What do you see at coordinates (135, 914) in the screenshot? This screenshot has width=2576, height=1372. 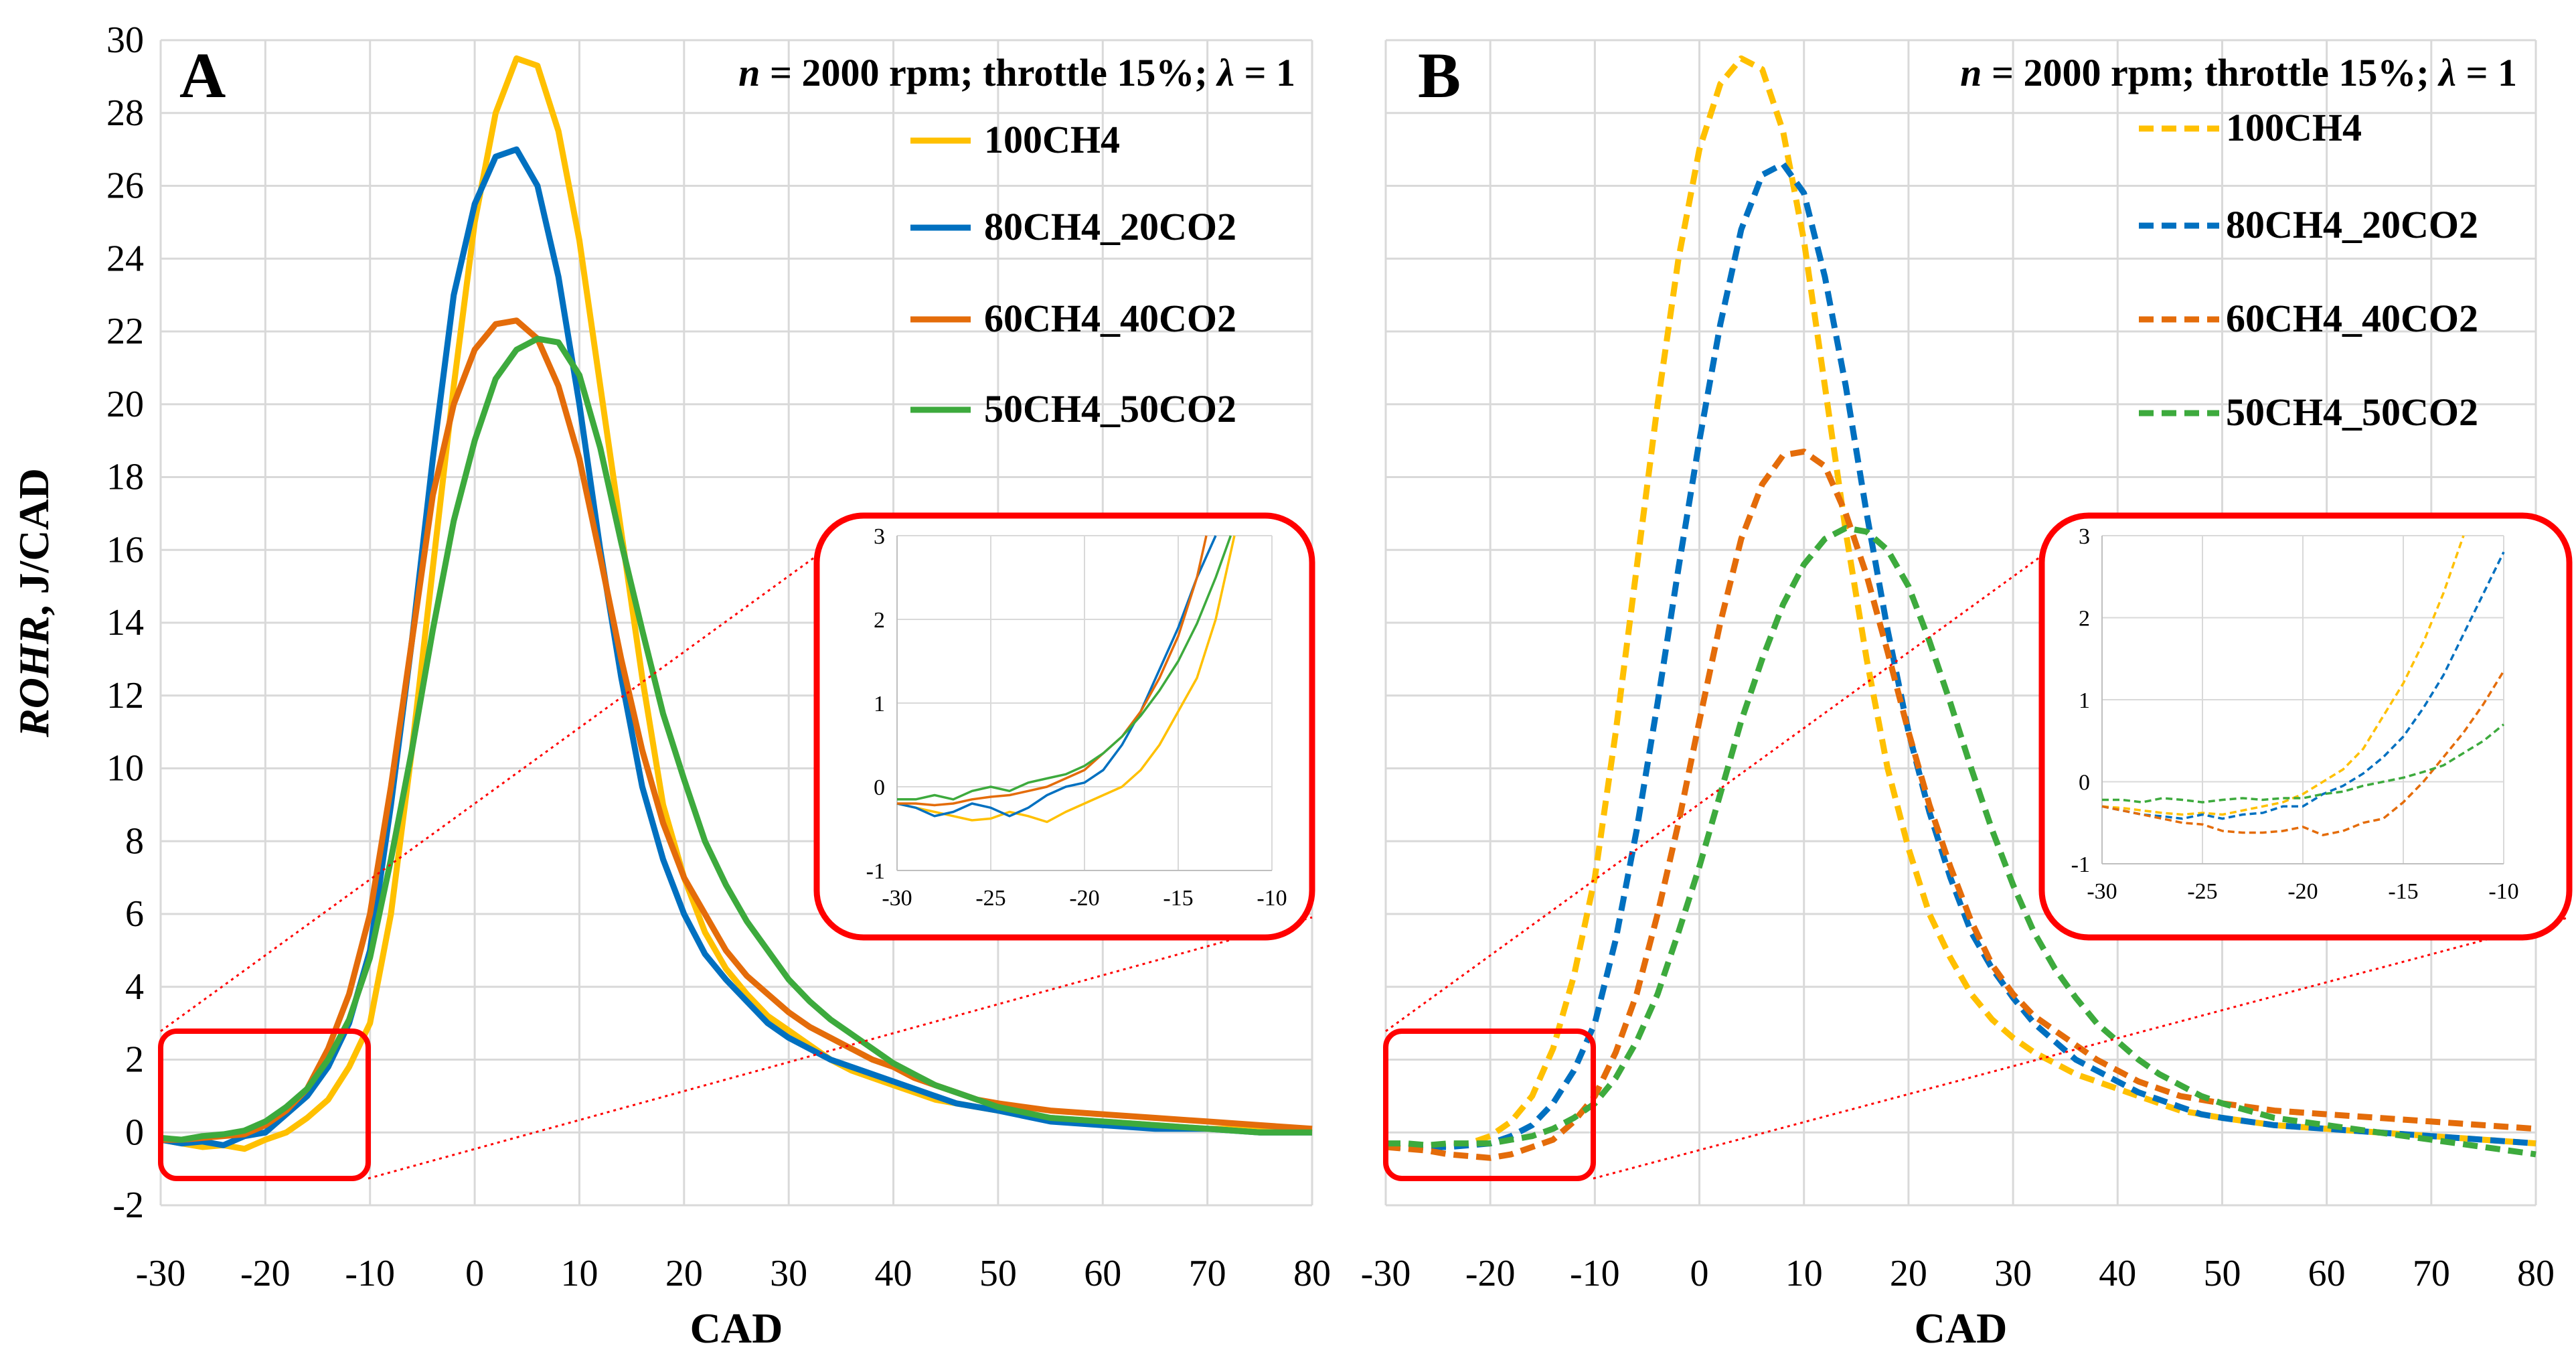 I see `y-tick-label: 6` at bounding box center [135, 914].